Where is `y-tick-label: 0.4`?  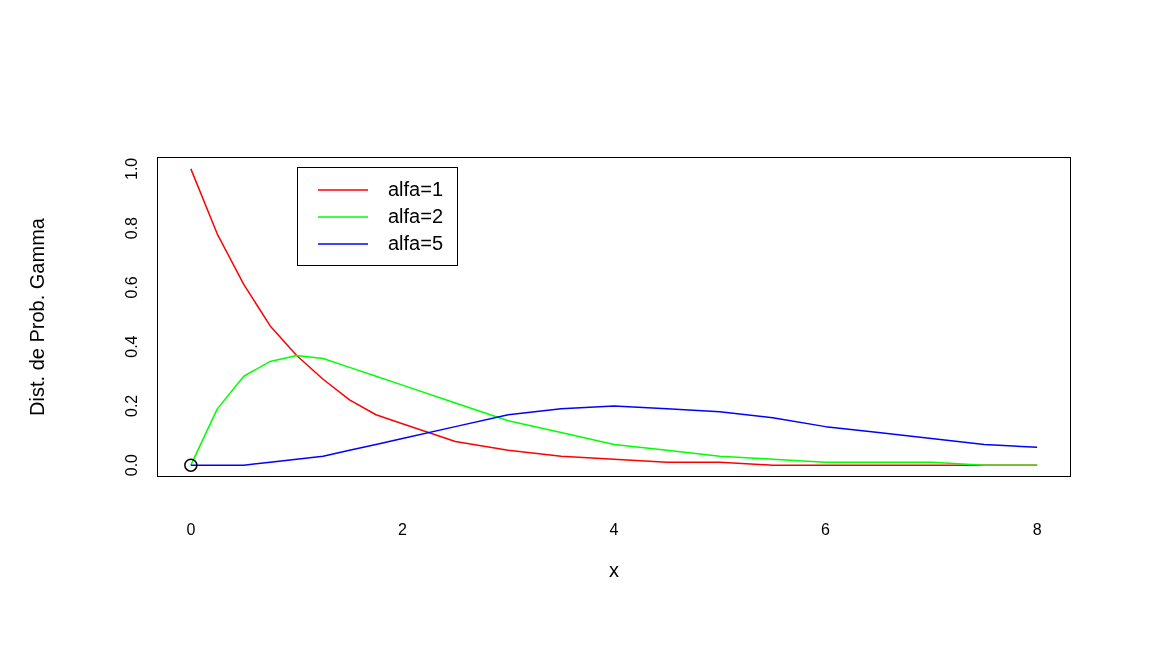
y-tick-label: 0.4 is located at coordinates (131, 346).